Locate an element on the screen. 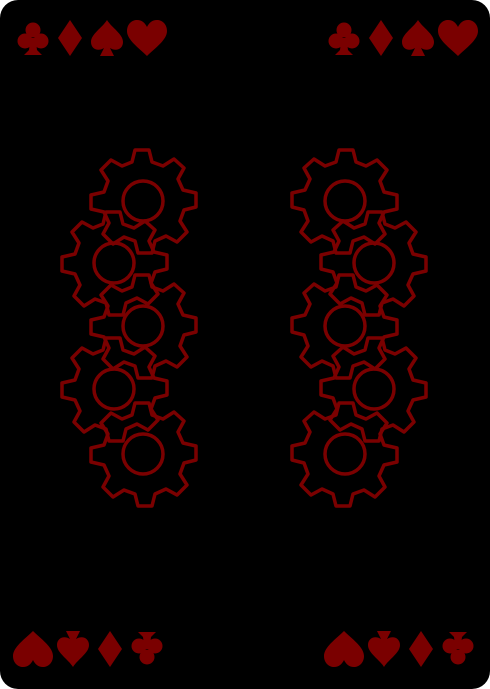  corner-top-left is located at coordinates (92, 38).